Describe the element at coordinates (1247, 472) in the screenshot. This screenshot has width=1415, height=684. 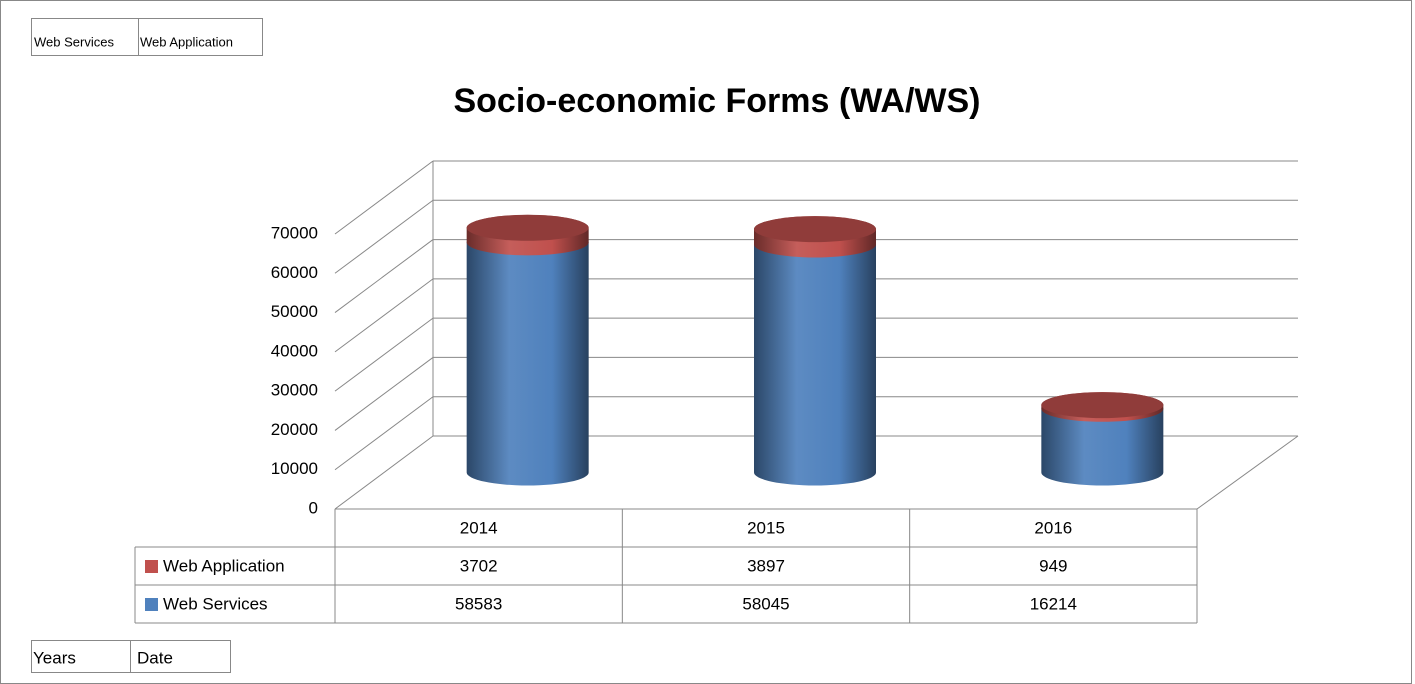
I see `floor-edge` at that location.